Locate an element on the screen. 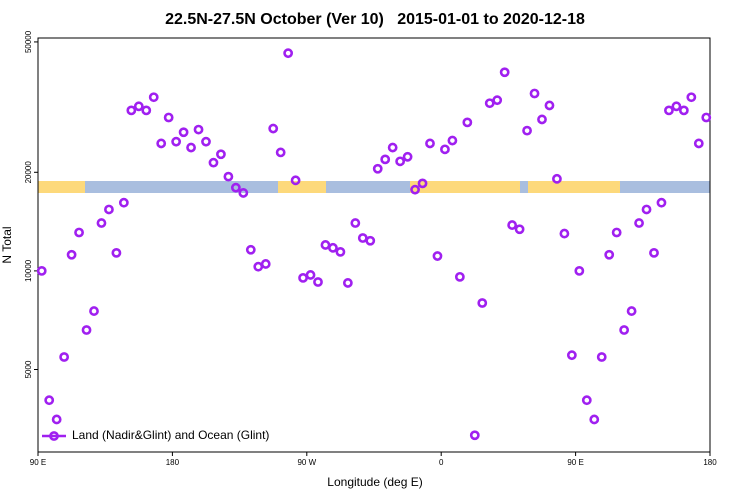 This screenshot has width=750, height=500. y-tick-label: 50000 is located at coordinates (28, 41).